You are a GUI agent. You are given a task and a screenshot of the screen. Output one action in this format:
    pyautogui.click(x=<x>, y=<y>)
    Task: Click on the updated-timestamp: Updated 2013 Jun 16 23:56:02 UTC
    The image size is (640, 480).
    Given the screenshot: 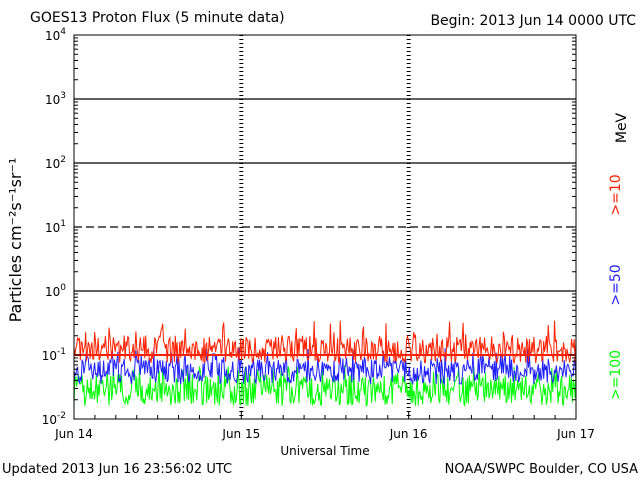 What is the action you would take?
    pyautogui.click(x=117, y=469)
    